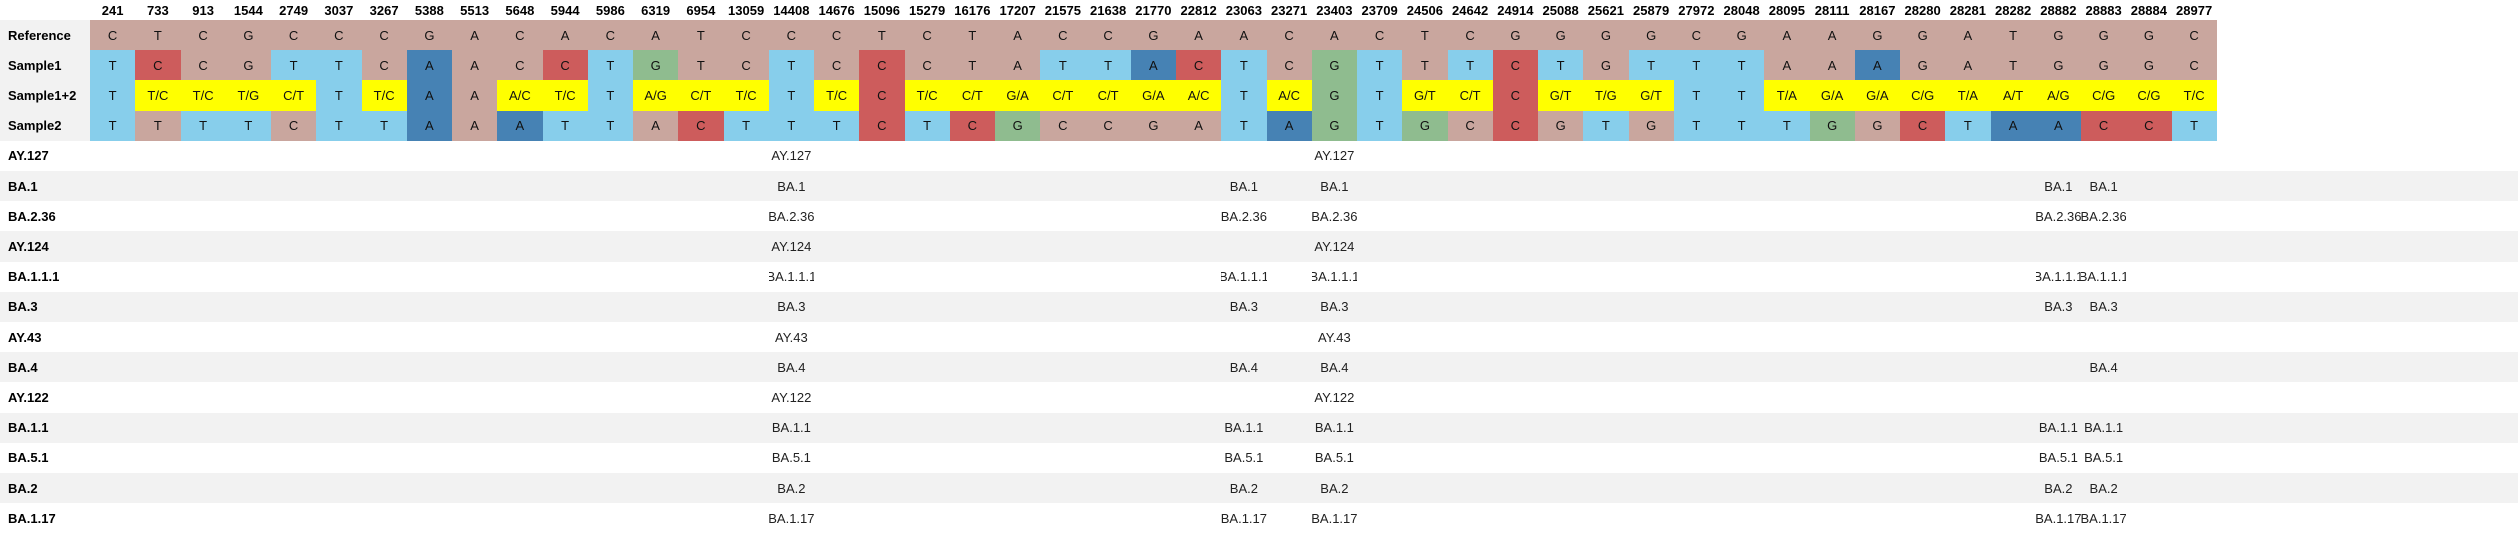 The width and height of the screenshot is (2518, 533). I want to click on position-header: 14408, so click(791, 10).